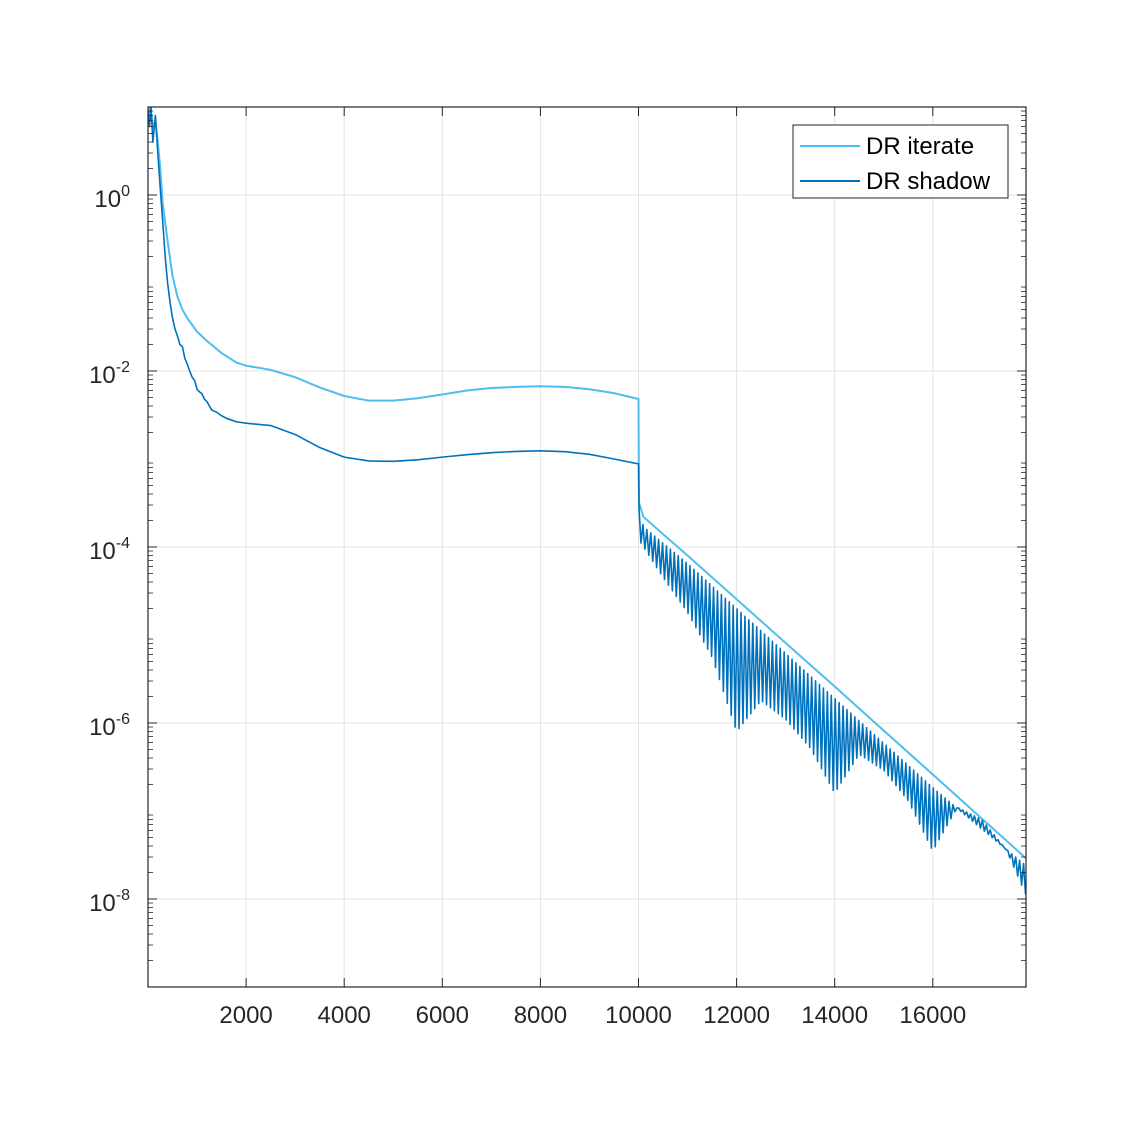  Describe the element at coordinates (638, 1015) in the screenshot. I see `x-tick-label: 10000` at that location.